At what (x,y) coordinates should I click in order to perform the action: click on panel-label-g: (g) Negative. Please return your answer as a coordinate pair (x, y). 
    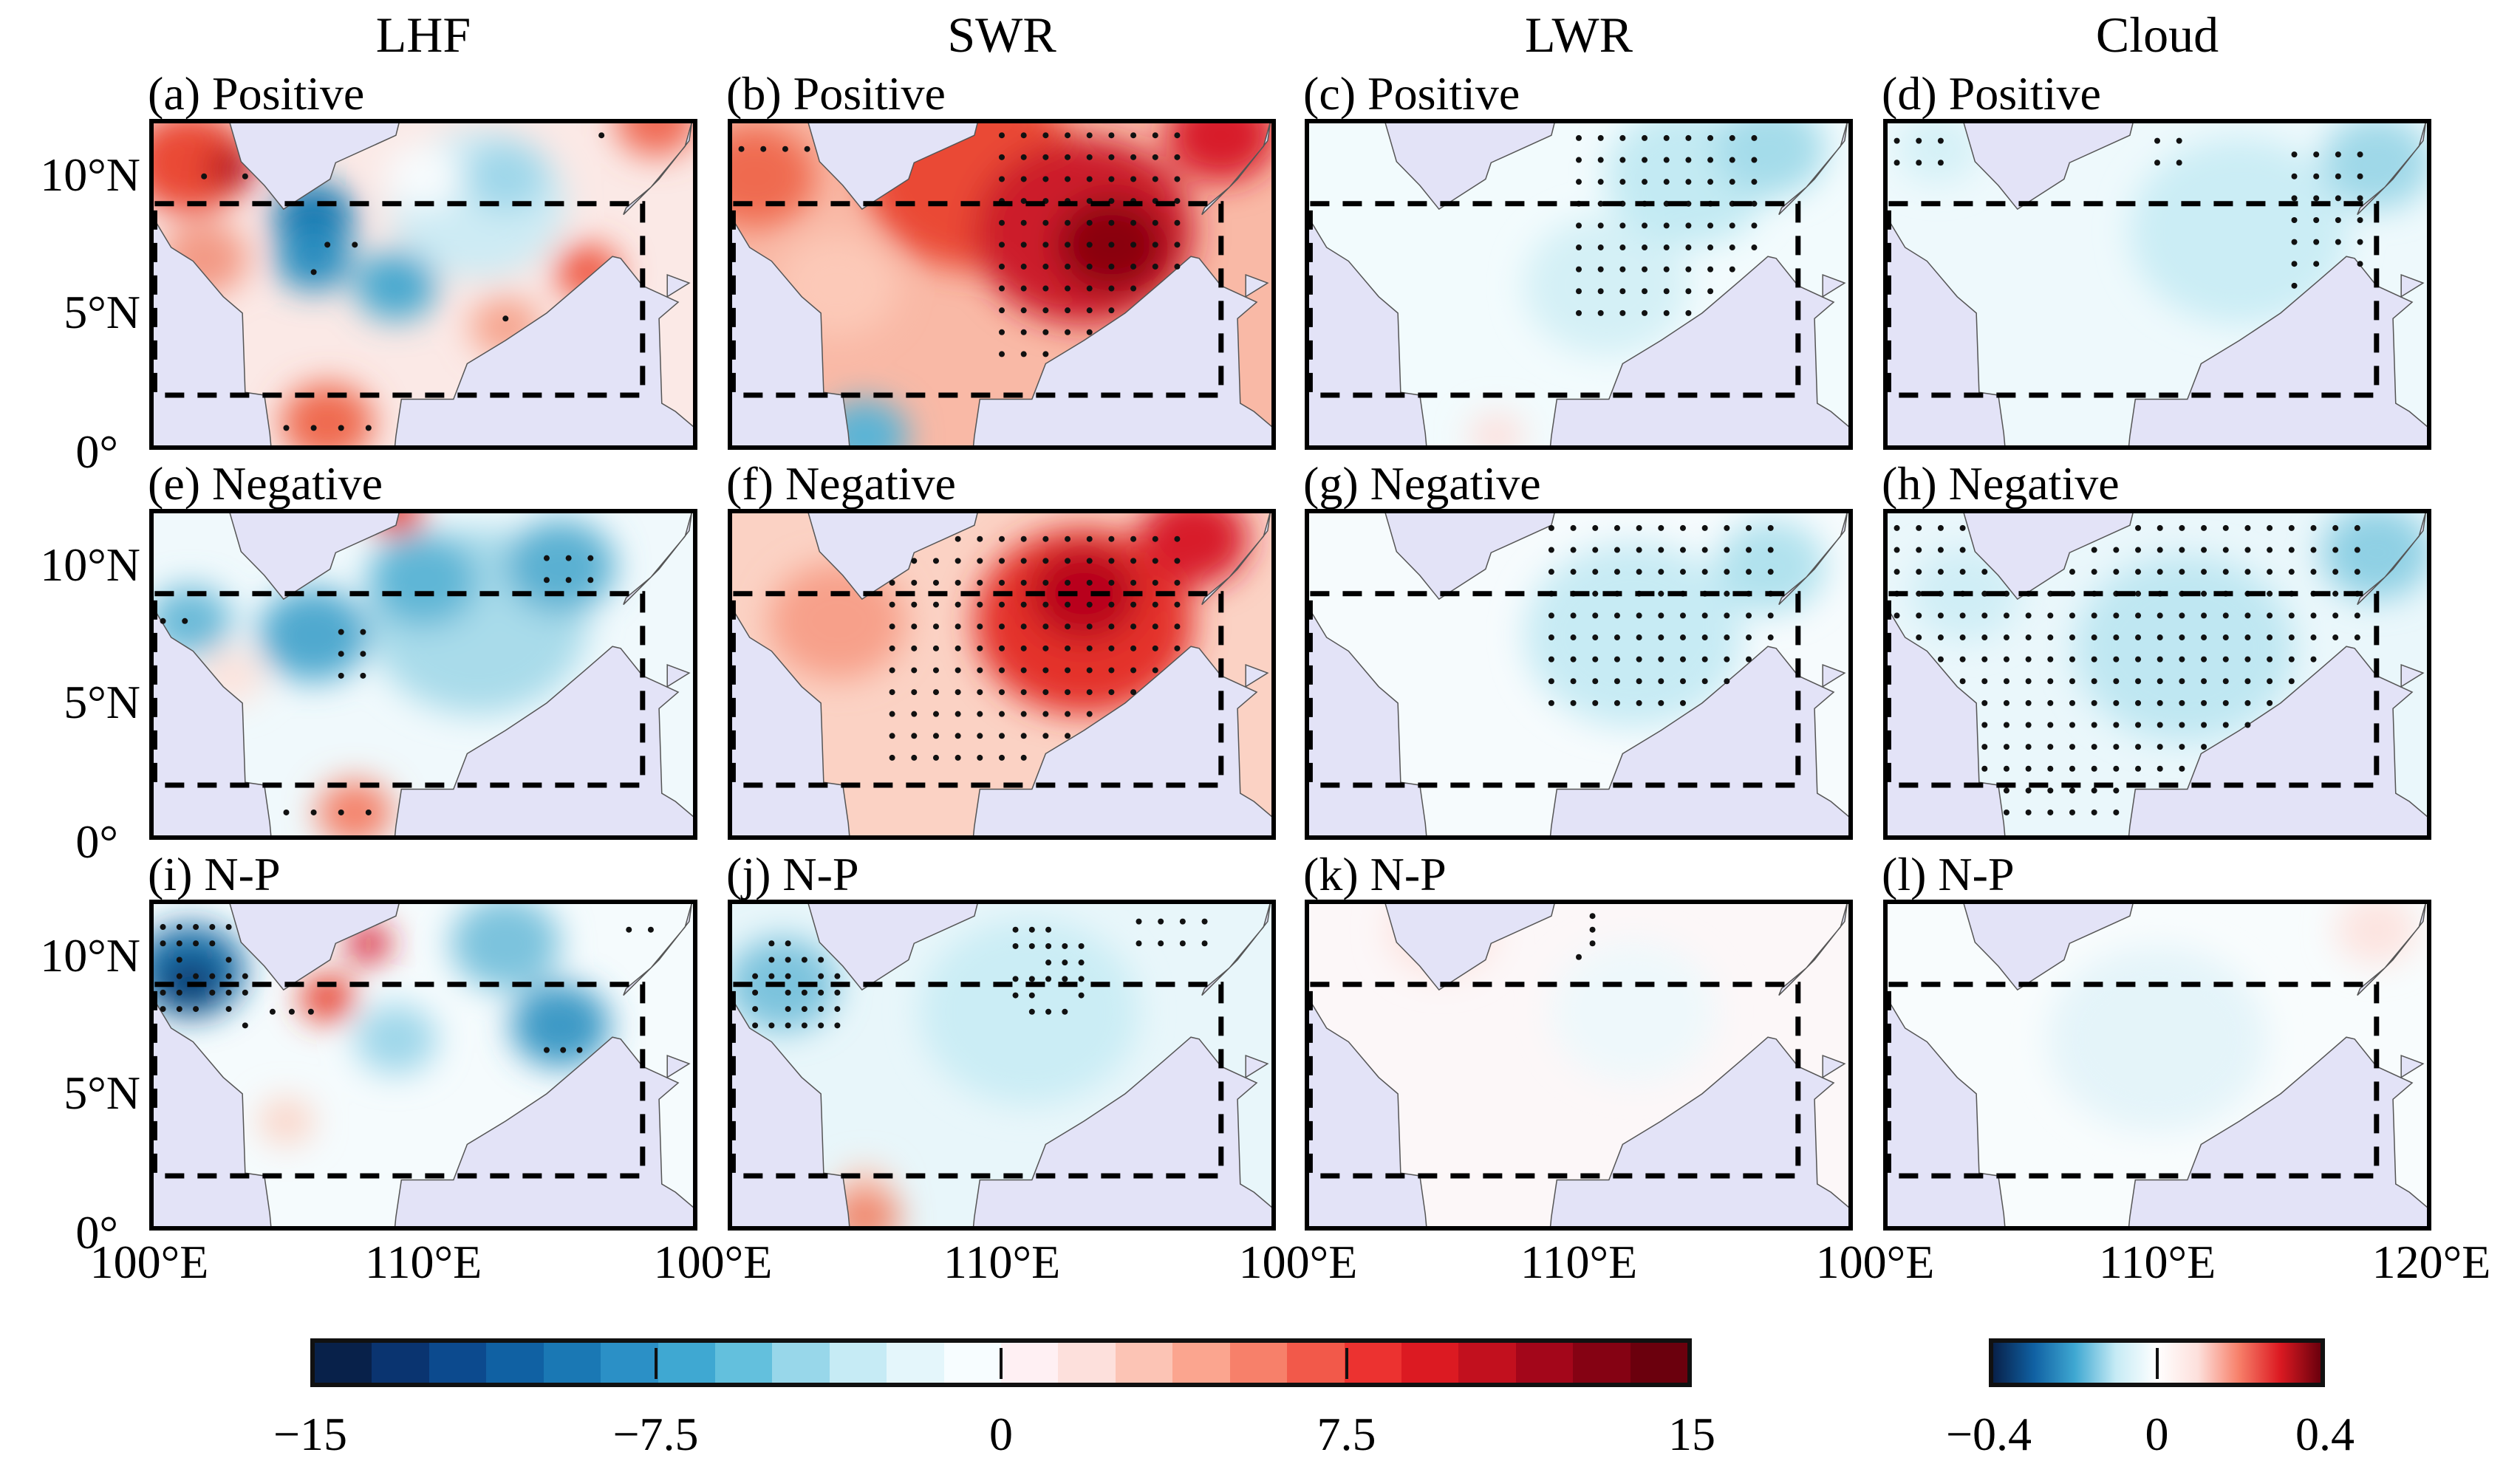
    Looking at the image, I should click on (1422, 484).